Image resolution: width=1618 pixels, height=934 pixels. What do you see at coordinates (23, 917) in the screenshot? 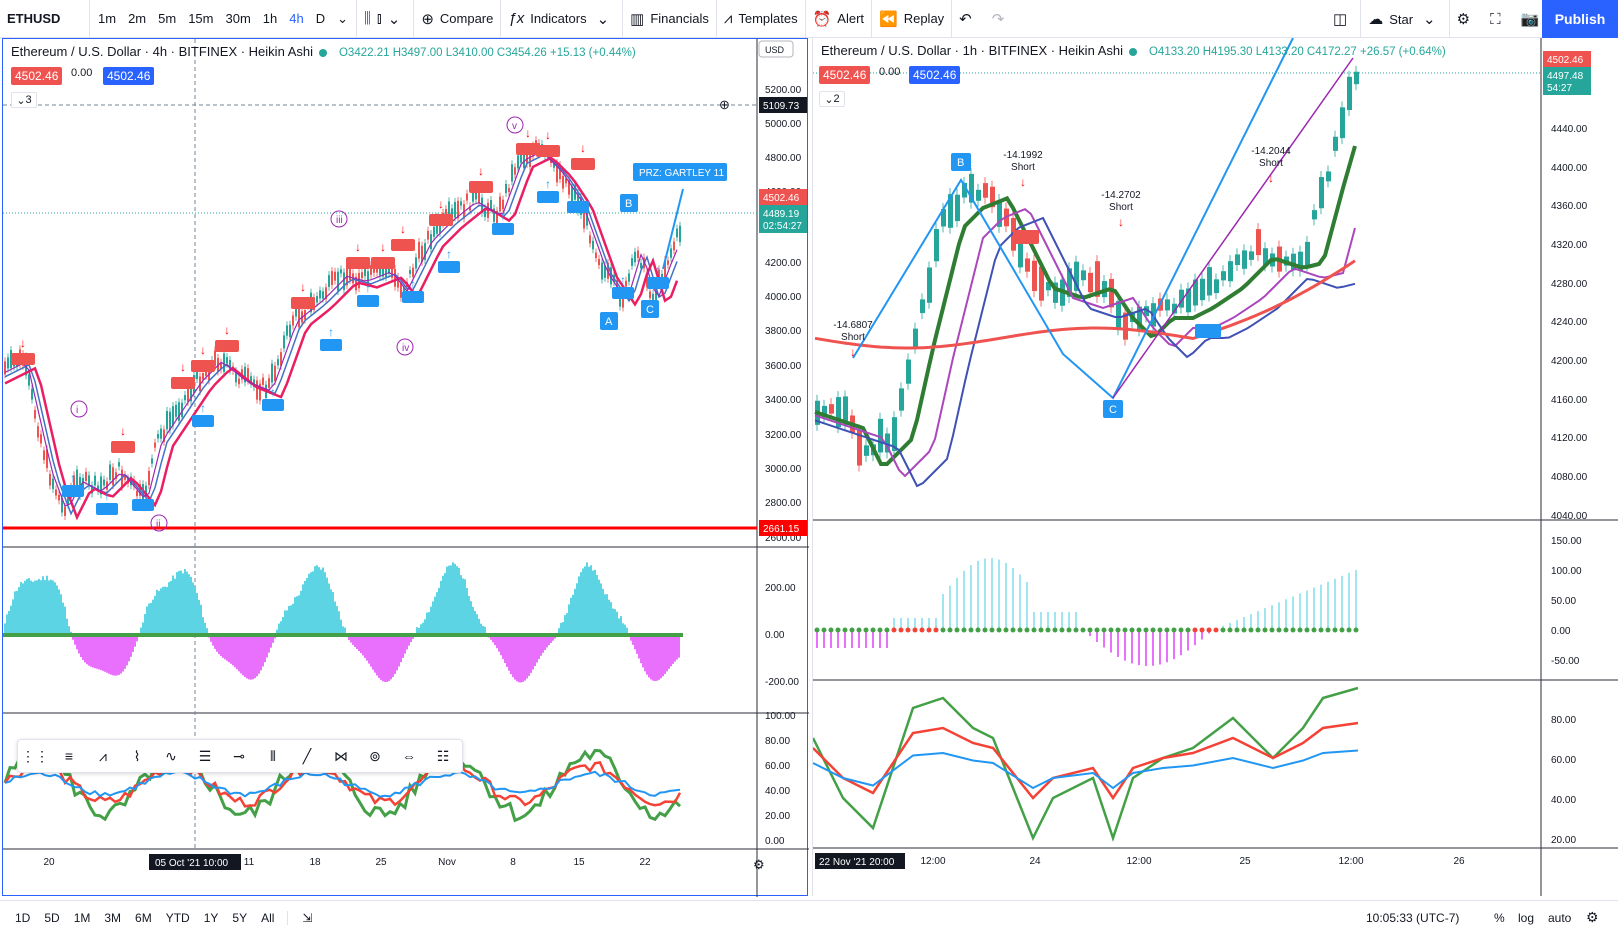
I see `range-1d: 1D` at bounding box center [23, 917].